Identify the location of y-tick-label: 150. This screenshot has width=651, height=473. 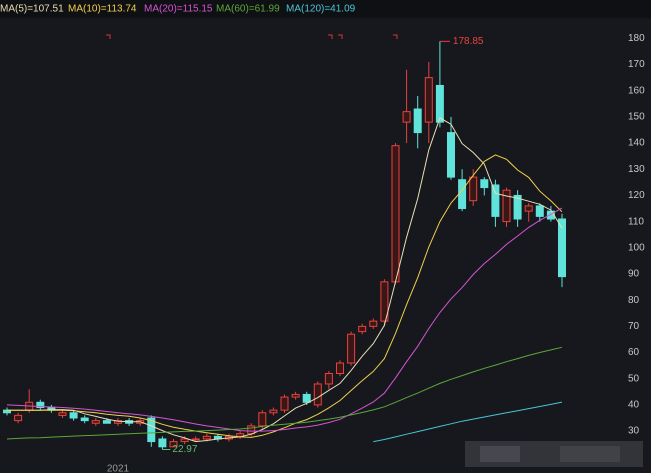
(636, 117).